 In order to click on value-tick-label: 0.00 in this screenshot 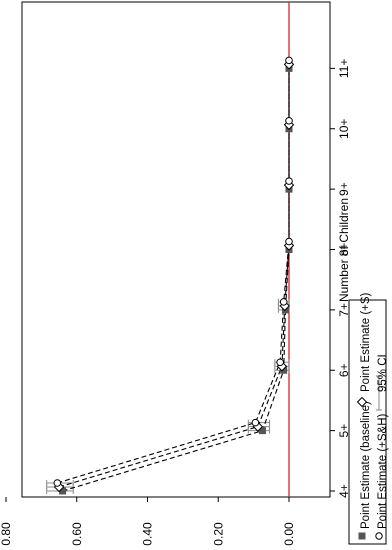, I will do `click(289, 534)`.